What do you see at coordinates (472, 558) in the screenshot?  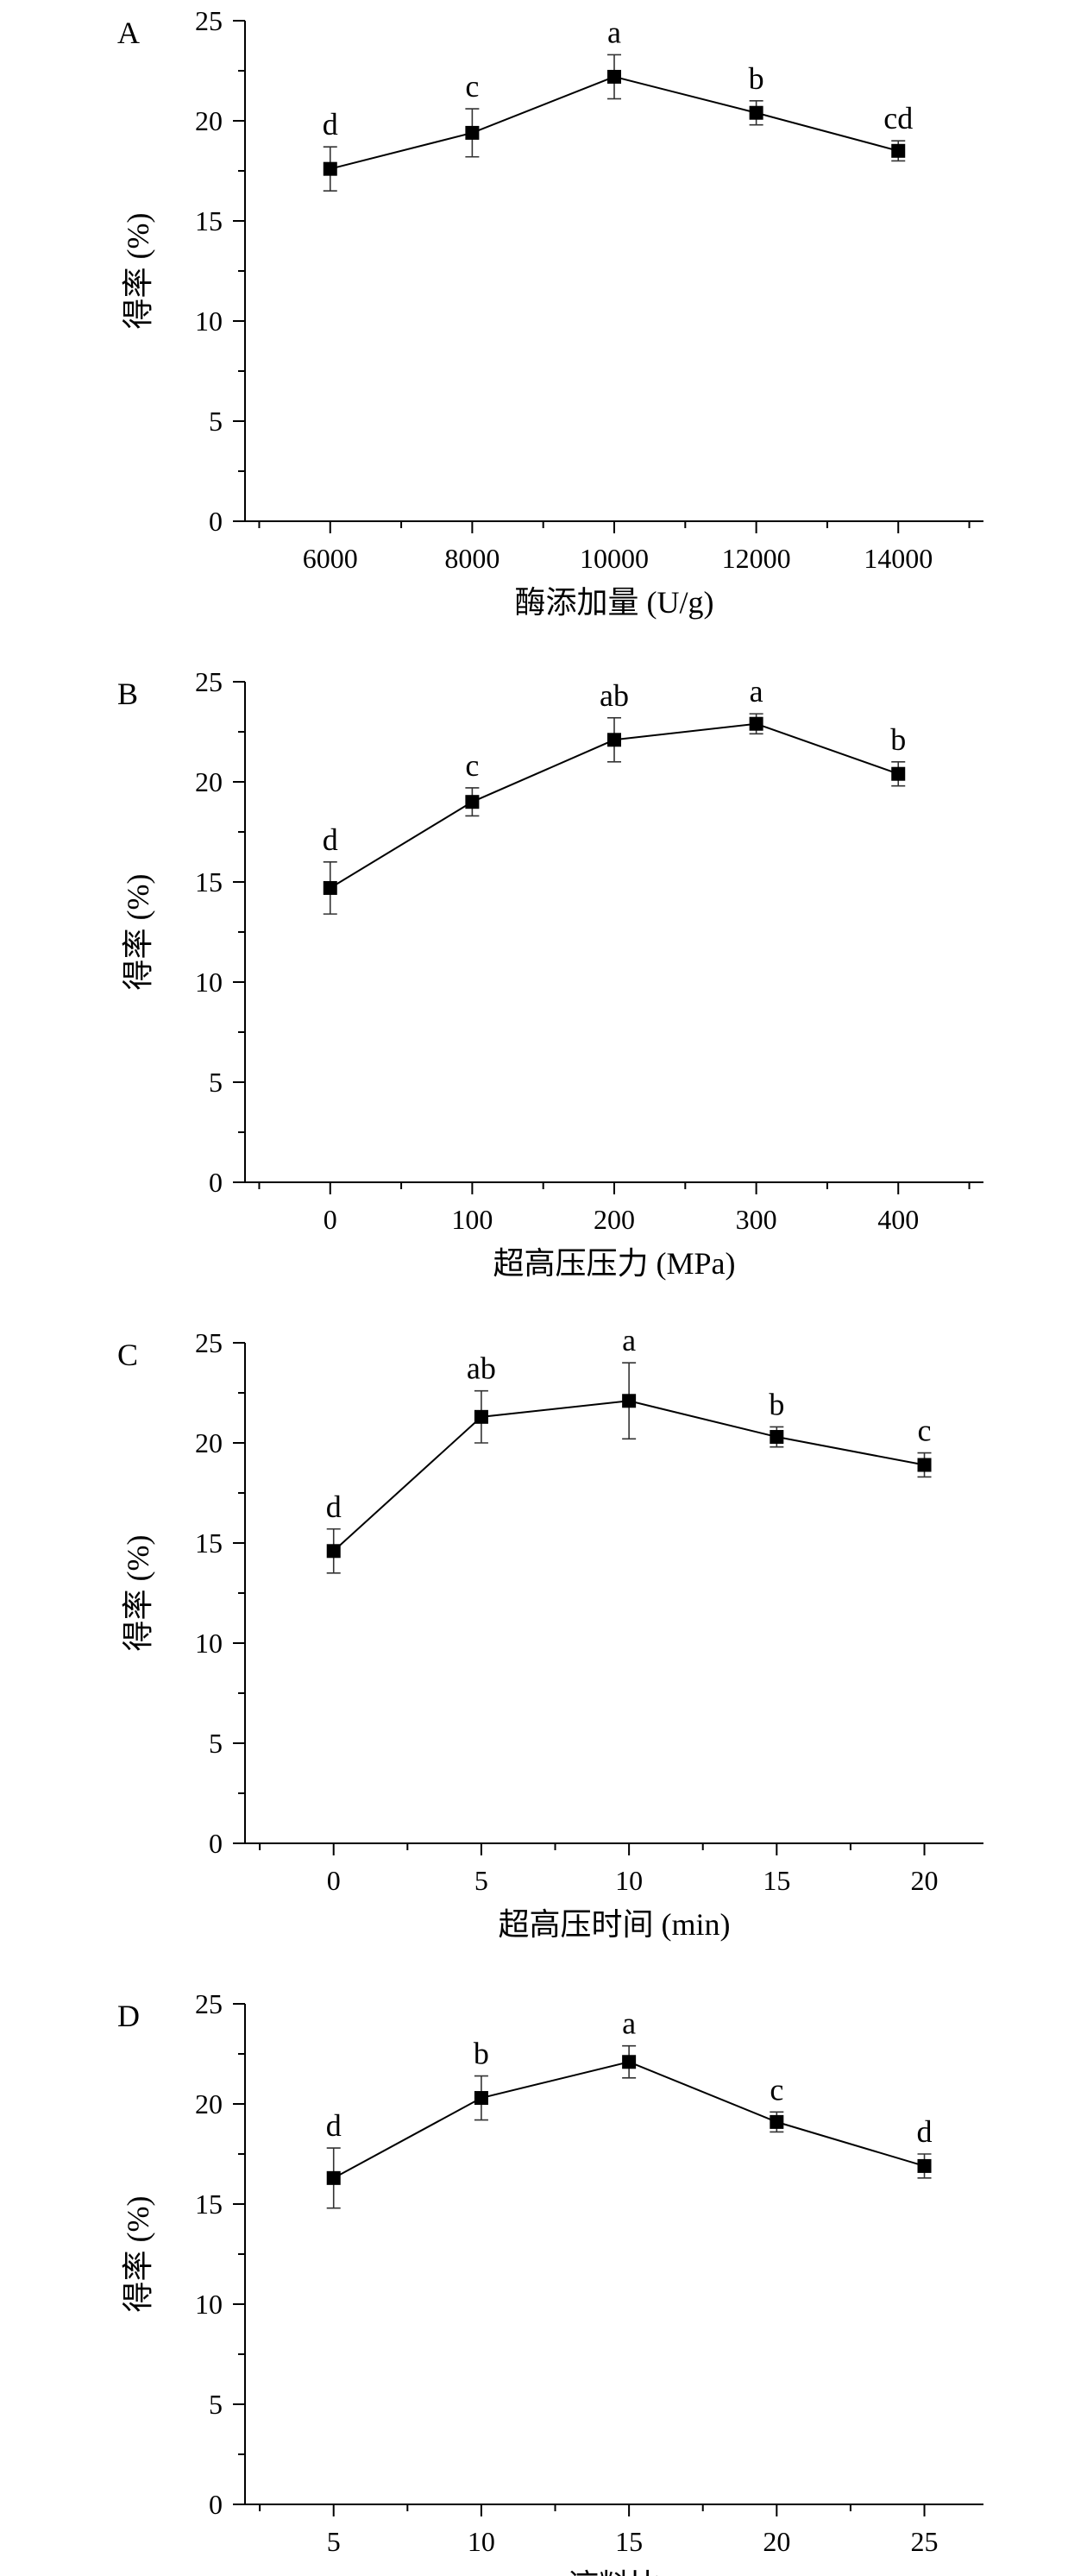 I see `x-tick-label: 8000` at bounding box center [472, 558].